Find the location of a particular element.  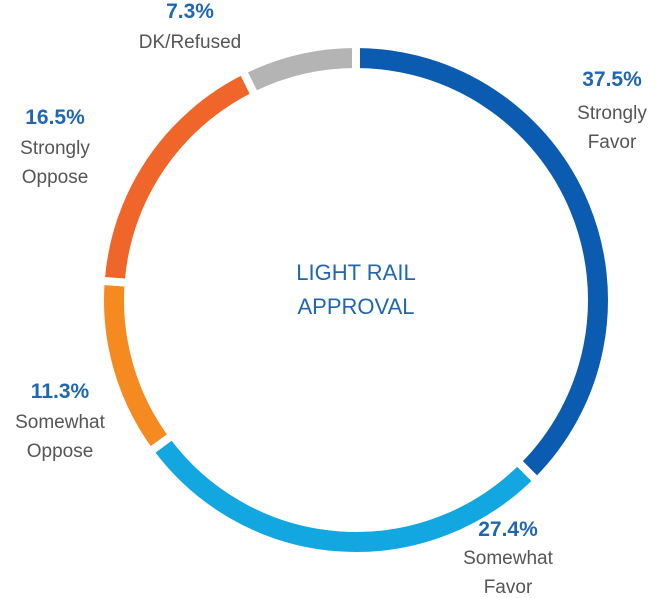

category-label: DK/Refused is located at coordinates (190, 42).